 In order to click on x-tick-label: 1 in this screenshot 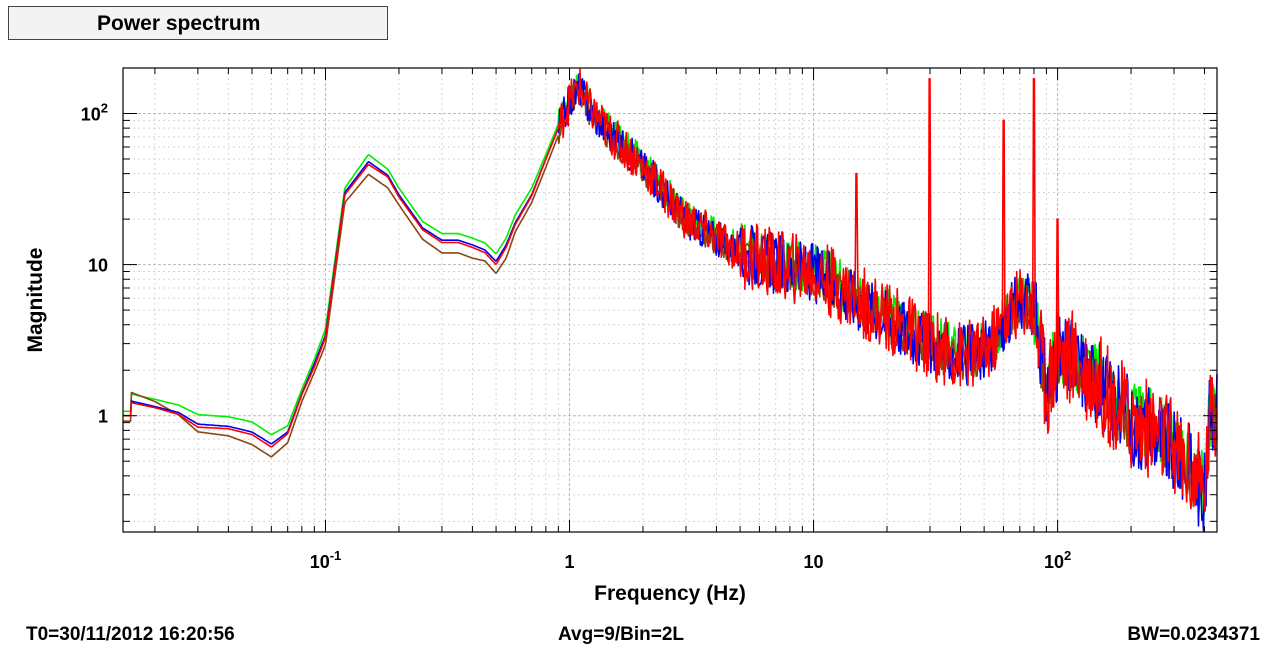, I will do `click(570, 562)`.